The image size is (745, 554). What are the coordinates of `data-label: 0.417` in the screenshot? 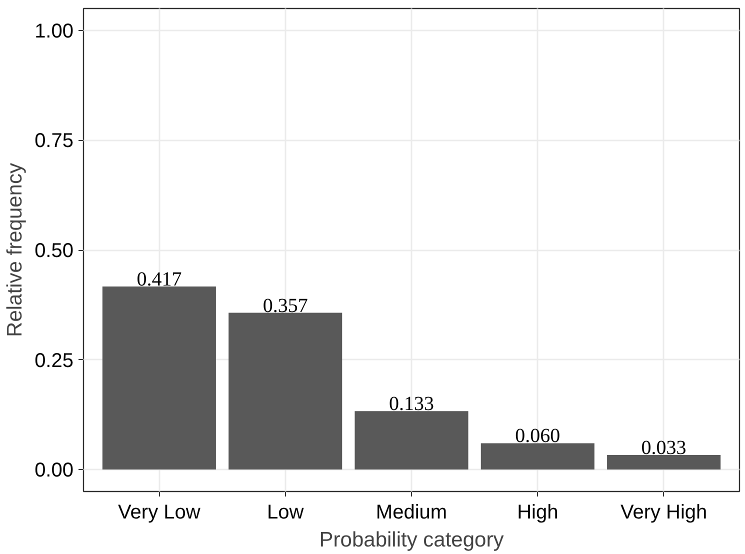 It's located at (159, 279).